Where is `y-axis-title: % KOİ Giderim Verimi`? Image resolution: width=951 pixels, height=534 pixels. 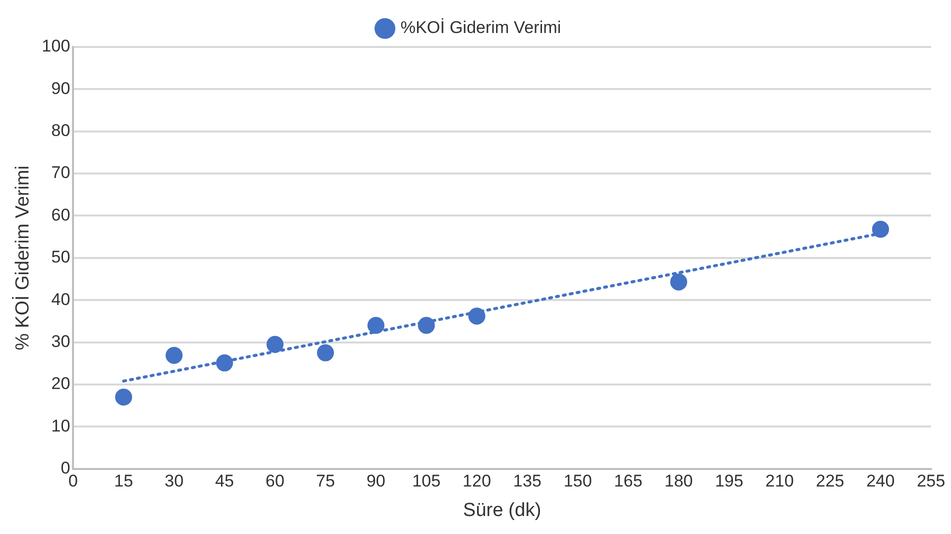 y-axis-title: % KOİ Giderim Verimi is located at coordinates (23, 258).